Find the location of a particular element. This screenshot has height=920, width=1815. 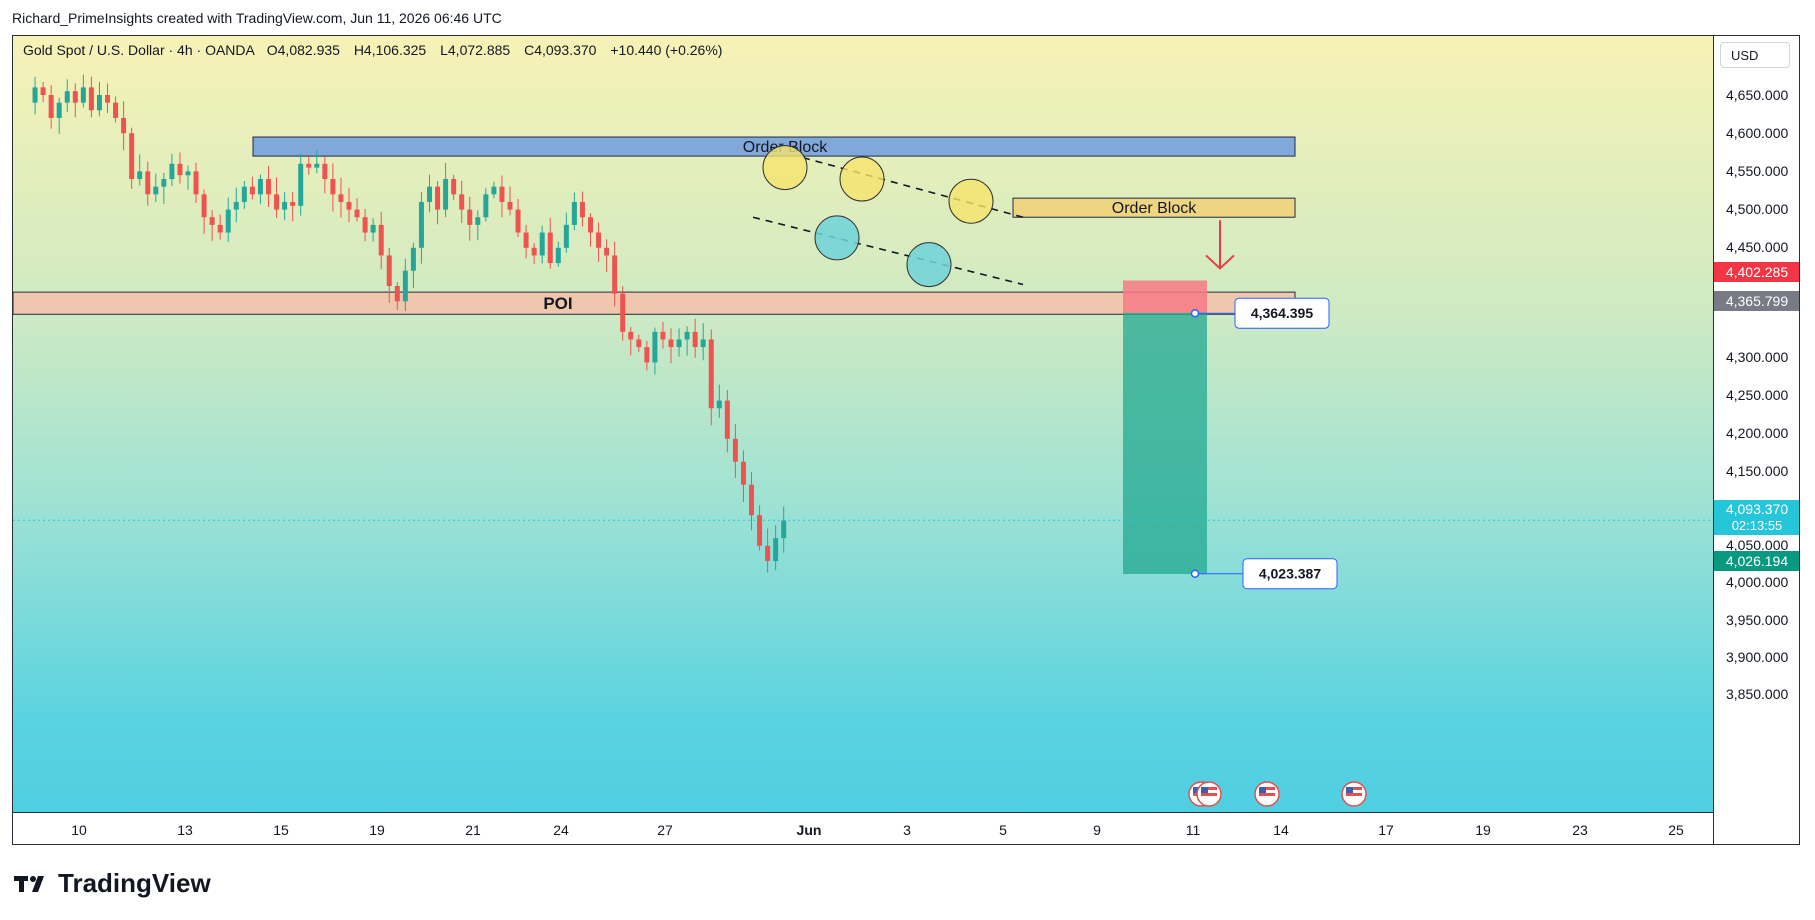

price-tick: 4,500.000 is located at coordinates (1757, 209).